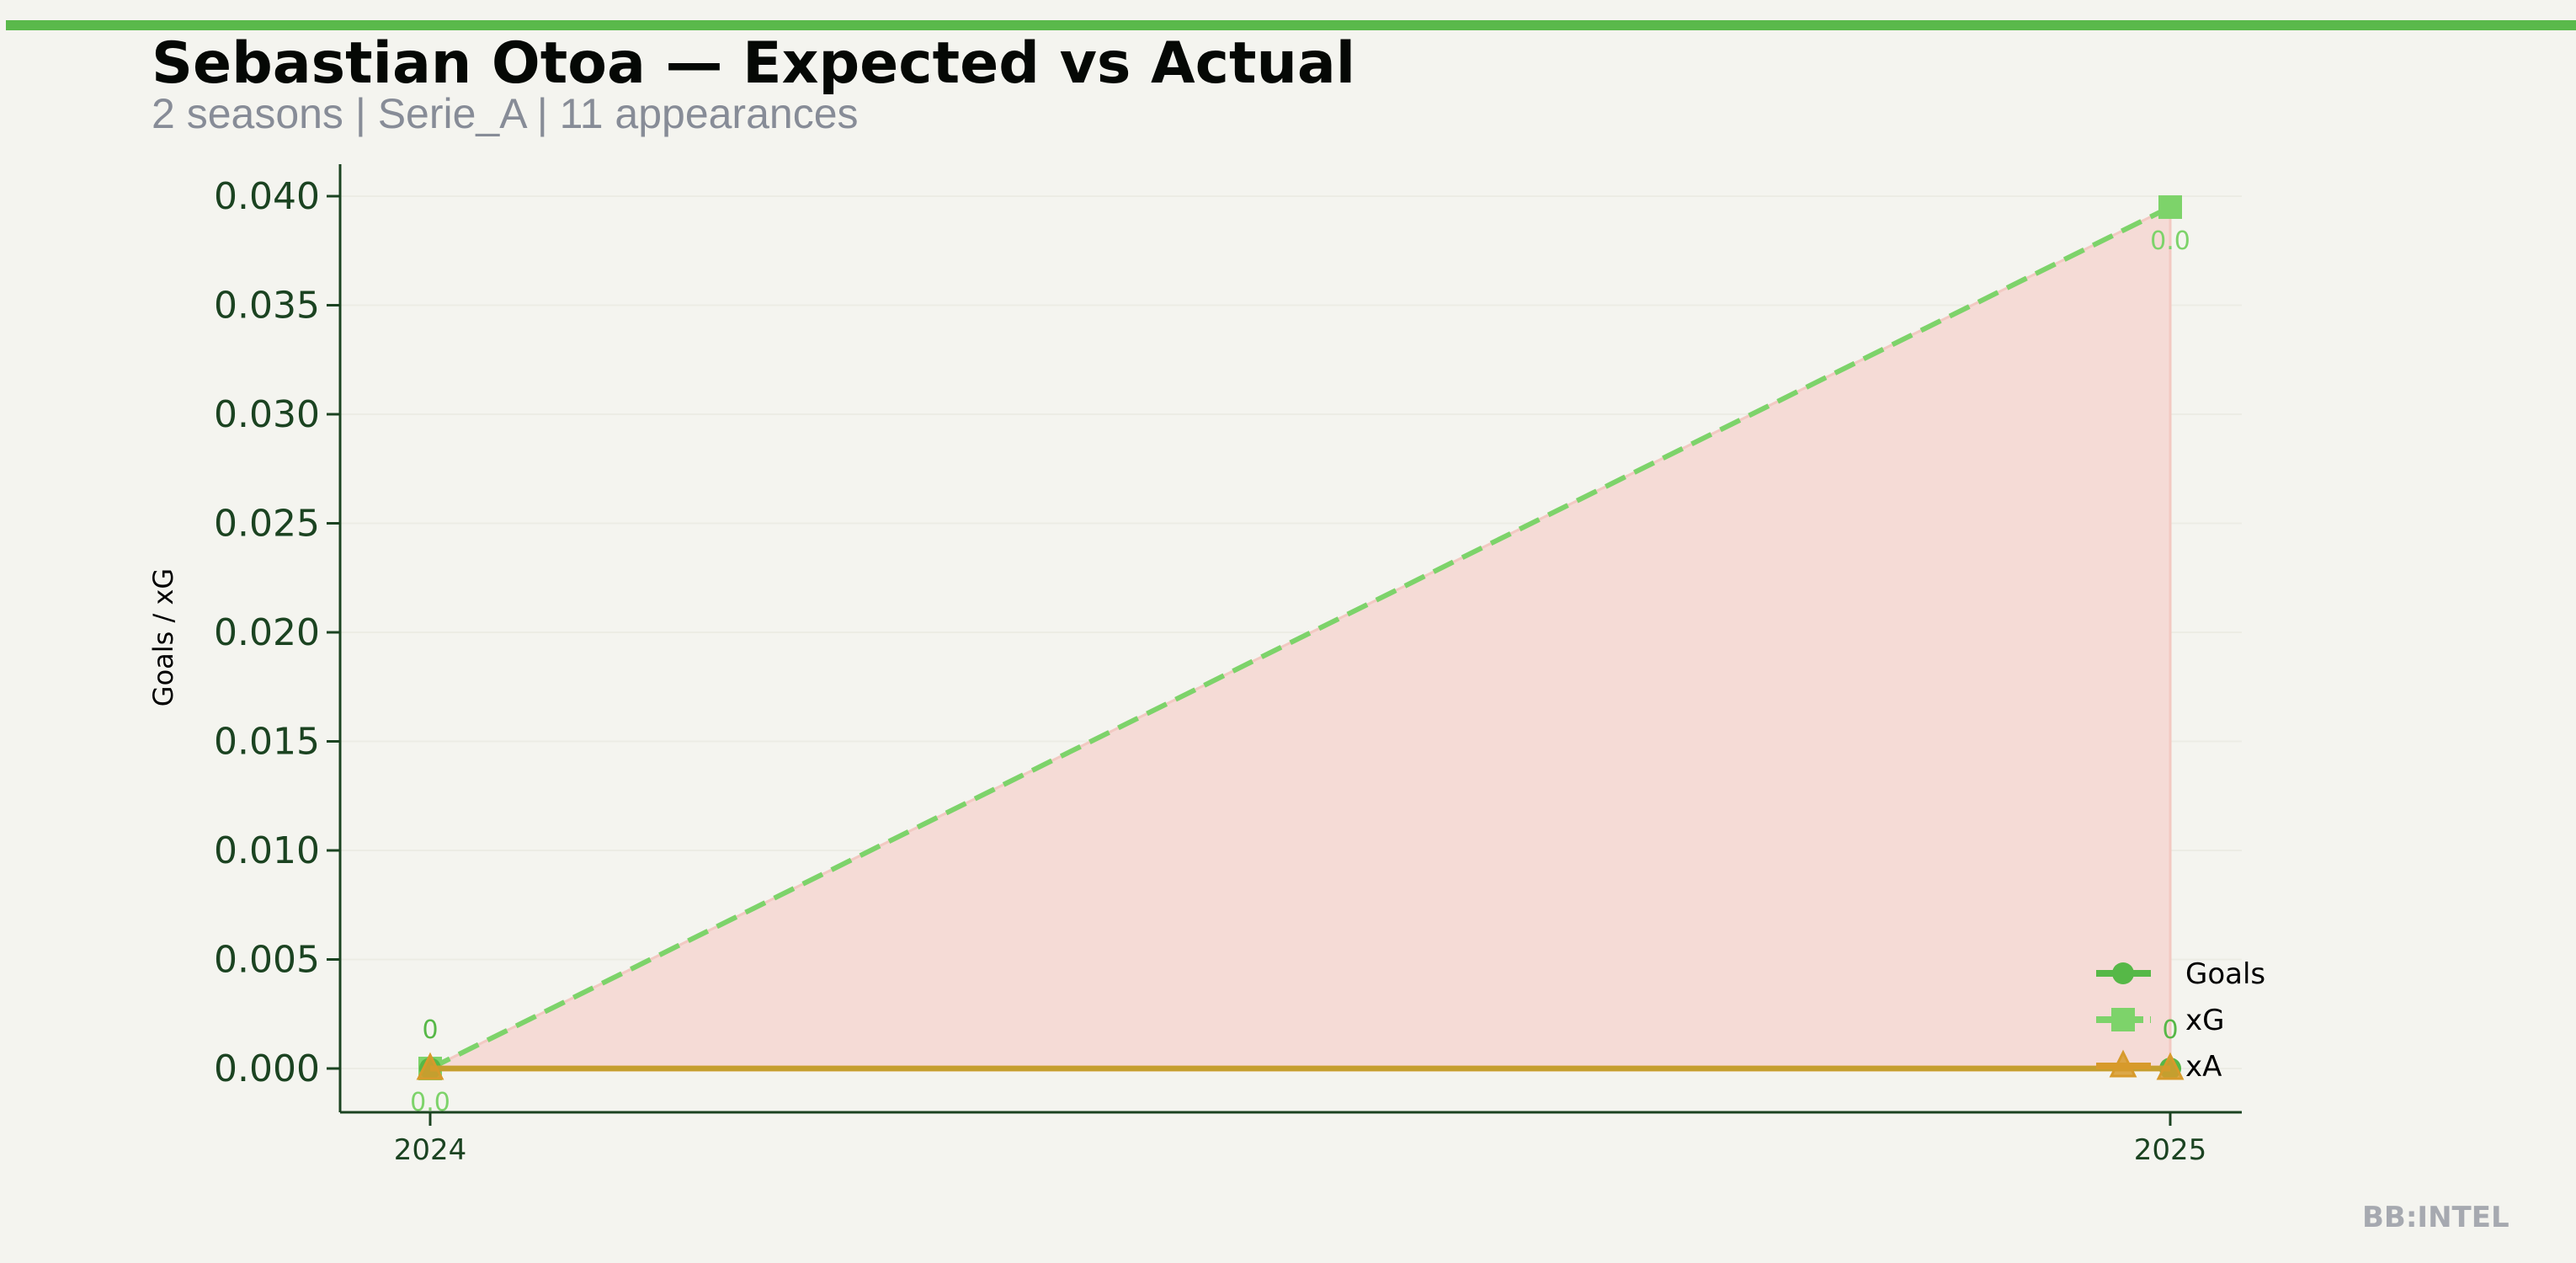 The height and width of the screenshot is (1263, 2576). What do you see at coordinates (267, 306) in the screenshot?
I see `y-tick-label: 0.035` at bounding box center [267, 306].